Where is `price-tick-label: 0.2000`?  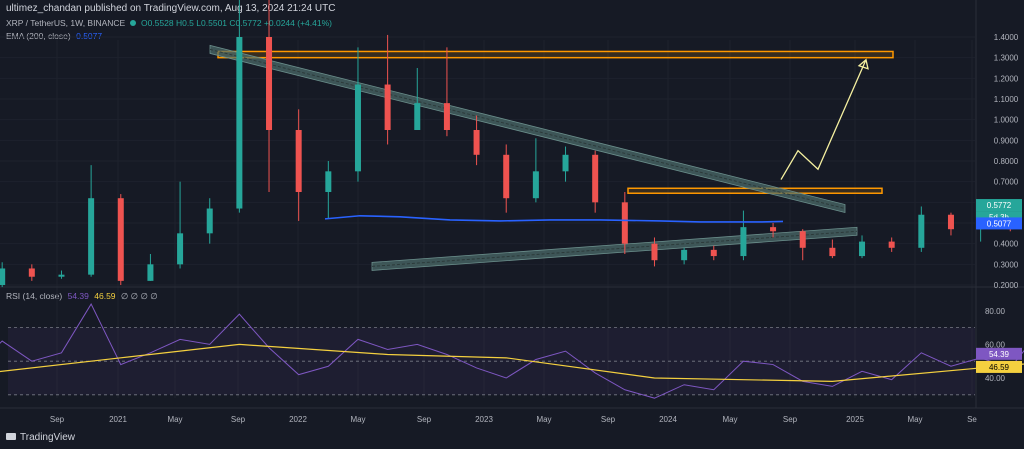
price-tick-label: 0.2000 is located at coordinates (1006, 285).